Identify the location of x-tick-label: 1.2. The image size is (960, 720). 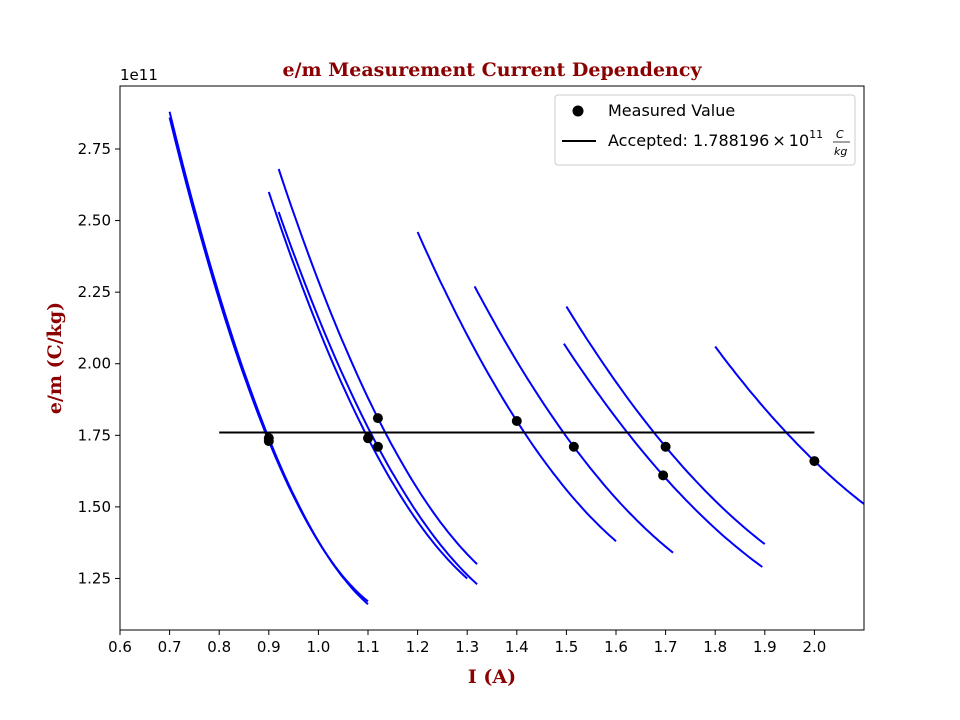
(418, 647).